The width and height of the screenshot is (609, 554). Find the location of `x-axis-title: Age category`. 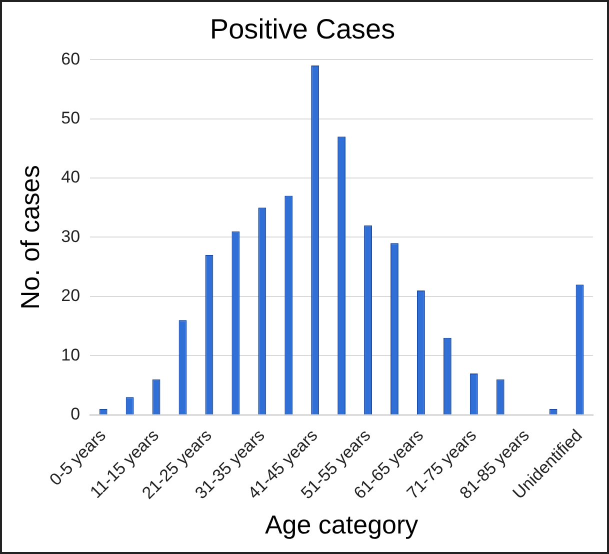

x-axis-title: Age category is located at coordinates (341, 525).